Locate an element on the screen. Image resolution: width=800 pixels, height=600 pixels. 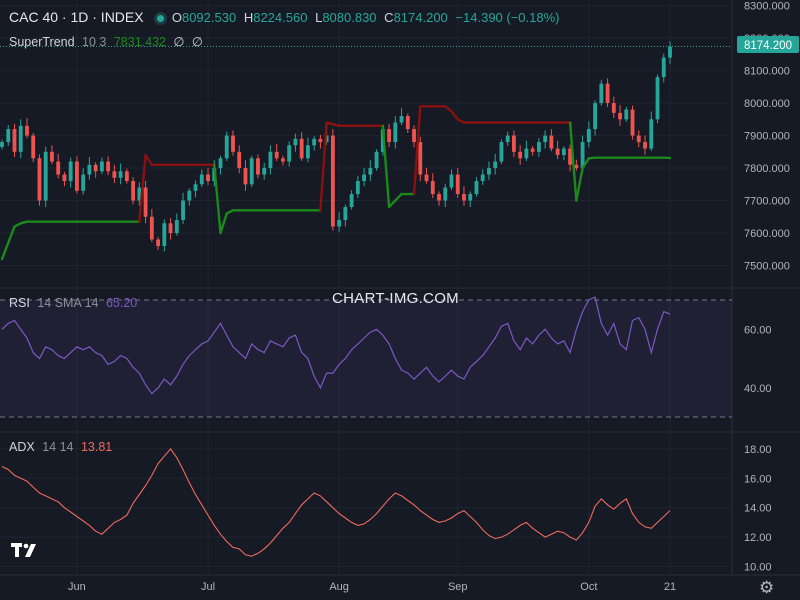
close-value: 8174.200 is located at coordinates (420, 17).